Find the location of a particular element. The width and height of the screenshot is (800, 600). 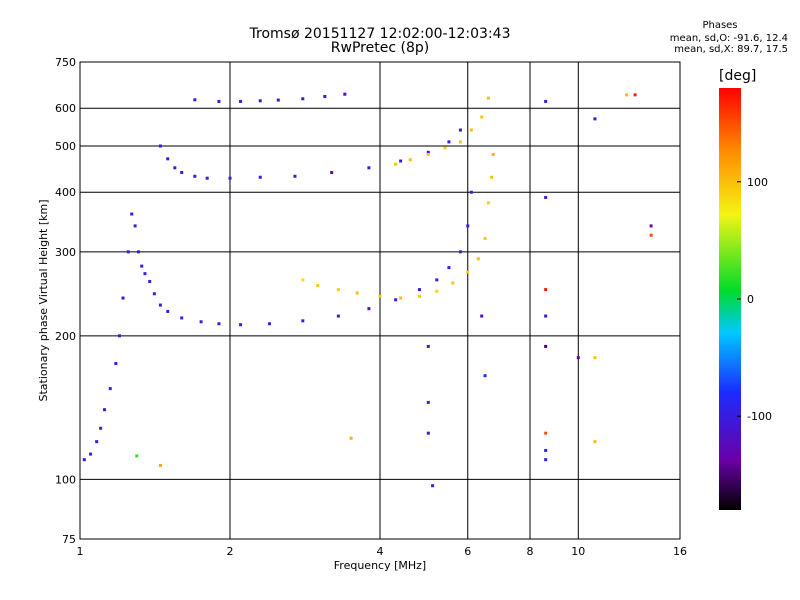

y-tick-label: 300 is located at coordinates (65, 252).